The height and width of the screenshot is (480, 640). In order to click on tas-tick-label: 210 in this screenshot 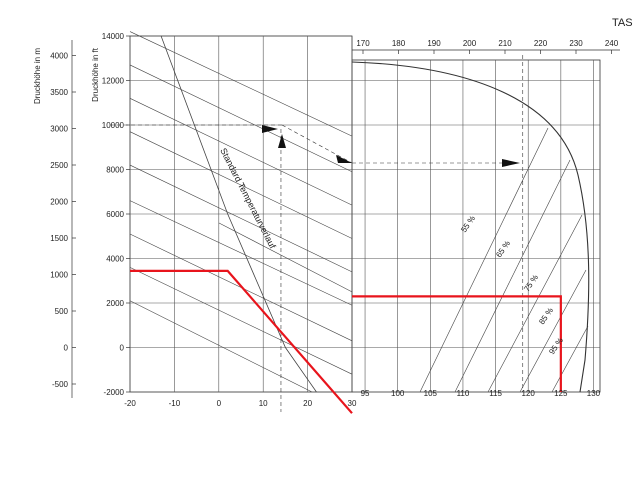, I will do `click(505, 43)`.